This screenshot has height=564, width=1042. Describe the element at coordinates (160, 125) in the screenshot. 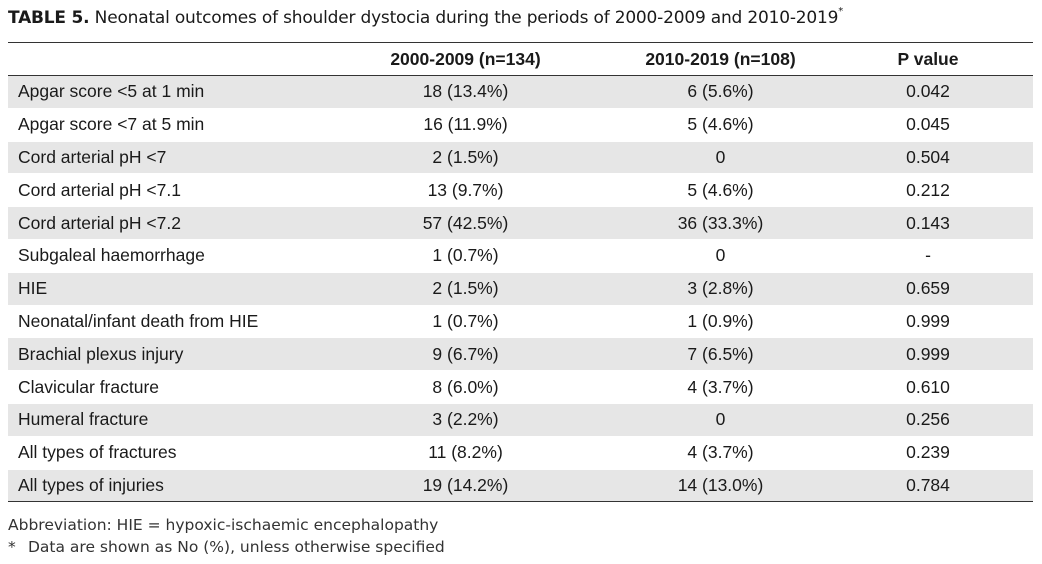

I see `outcome-cell: Apgar score <7 at 5 min` at that location.